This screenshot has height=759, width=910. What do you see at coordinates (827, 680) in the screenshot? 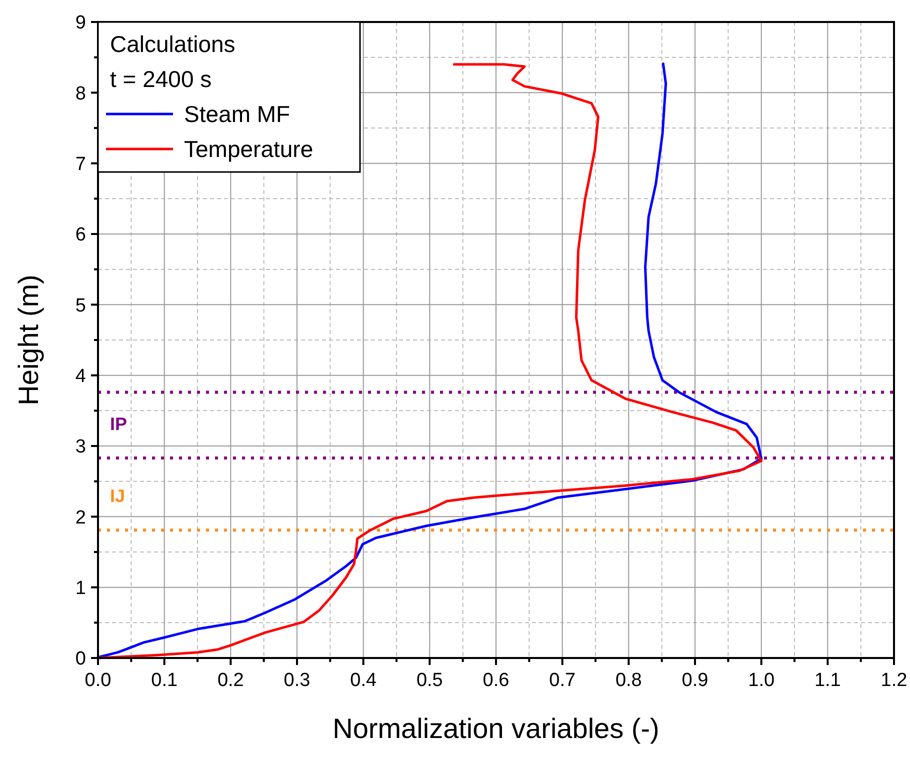
I see `x-tick-label: 1.1` at bounding box center [827, 680].